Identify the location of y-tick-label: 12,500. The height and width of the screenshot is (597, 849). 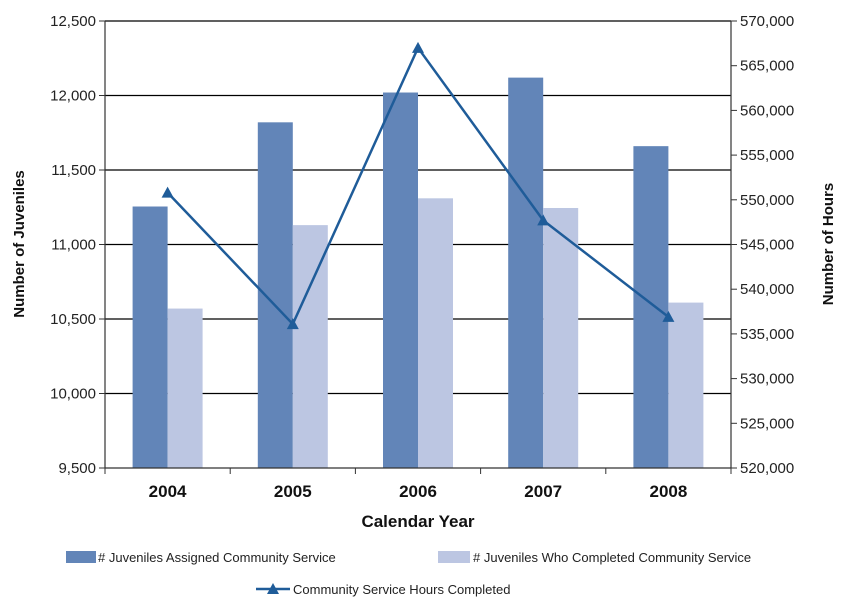
(73, 21).